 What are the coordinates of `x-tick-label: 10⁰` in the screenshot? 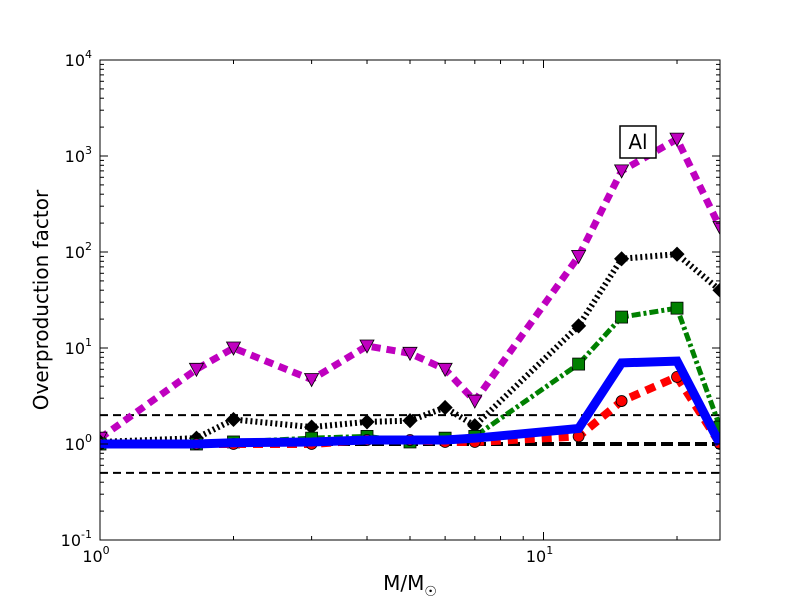 It's located at (95, 555).